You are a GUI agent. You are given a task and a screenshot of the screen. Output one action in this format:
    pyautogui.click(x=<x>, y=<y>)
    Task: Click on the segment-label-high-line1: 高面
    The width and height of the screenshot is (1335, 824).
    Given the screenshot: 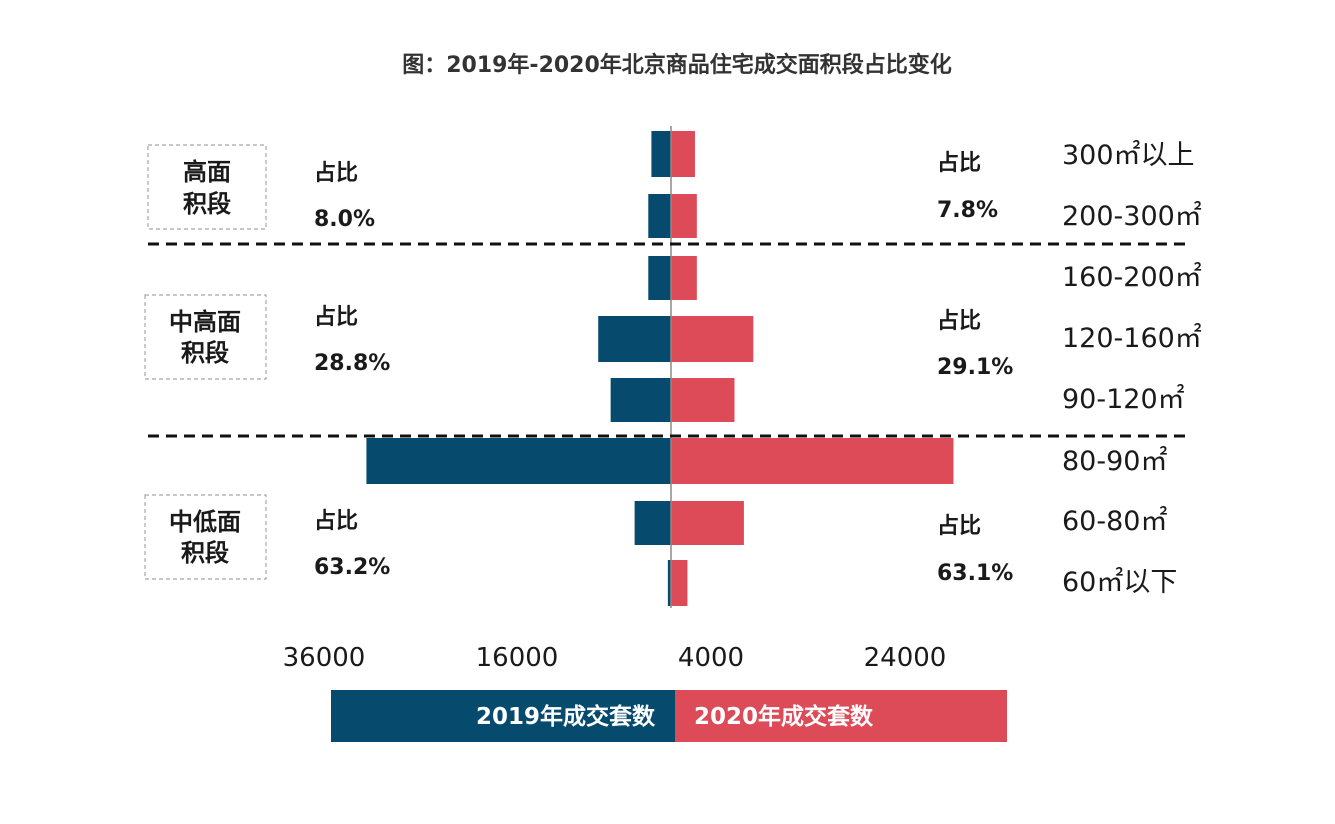 What is the action you would take?
    pyautogui.click(x=207, y=172)
    